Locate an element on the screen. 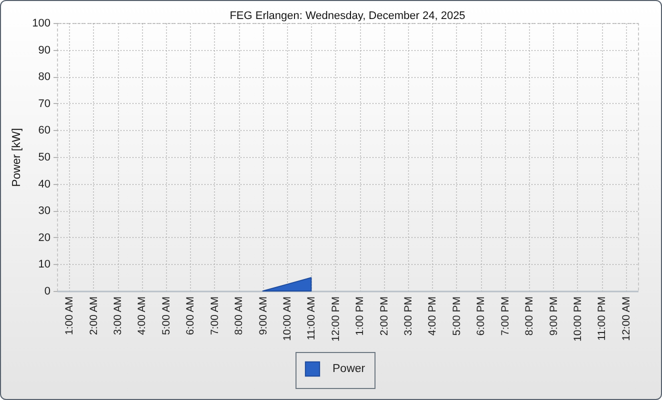  x-tick-label: 10:00 AM is located at coordinates (287, 318).